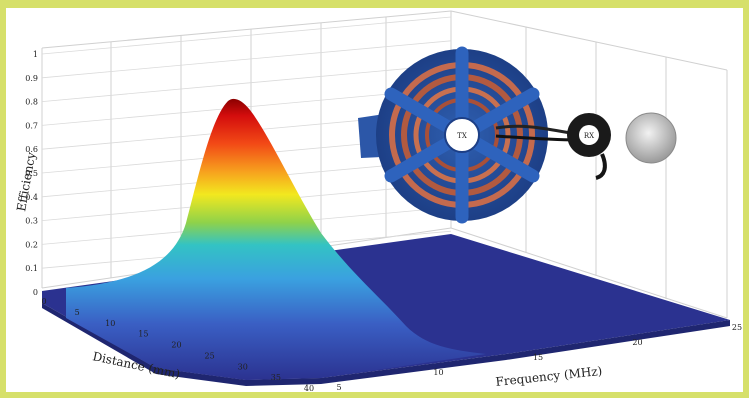 This screenshot has width=749, height=398. I want to click on z-tick-label: 0.1, so click(31, 268).